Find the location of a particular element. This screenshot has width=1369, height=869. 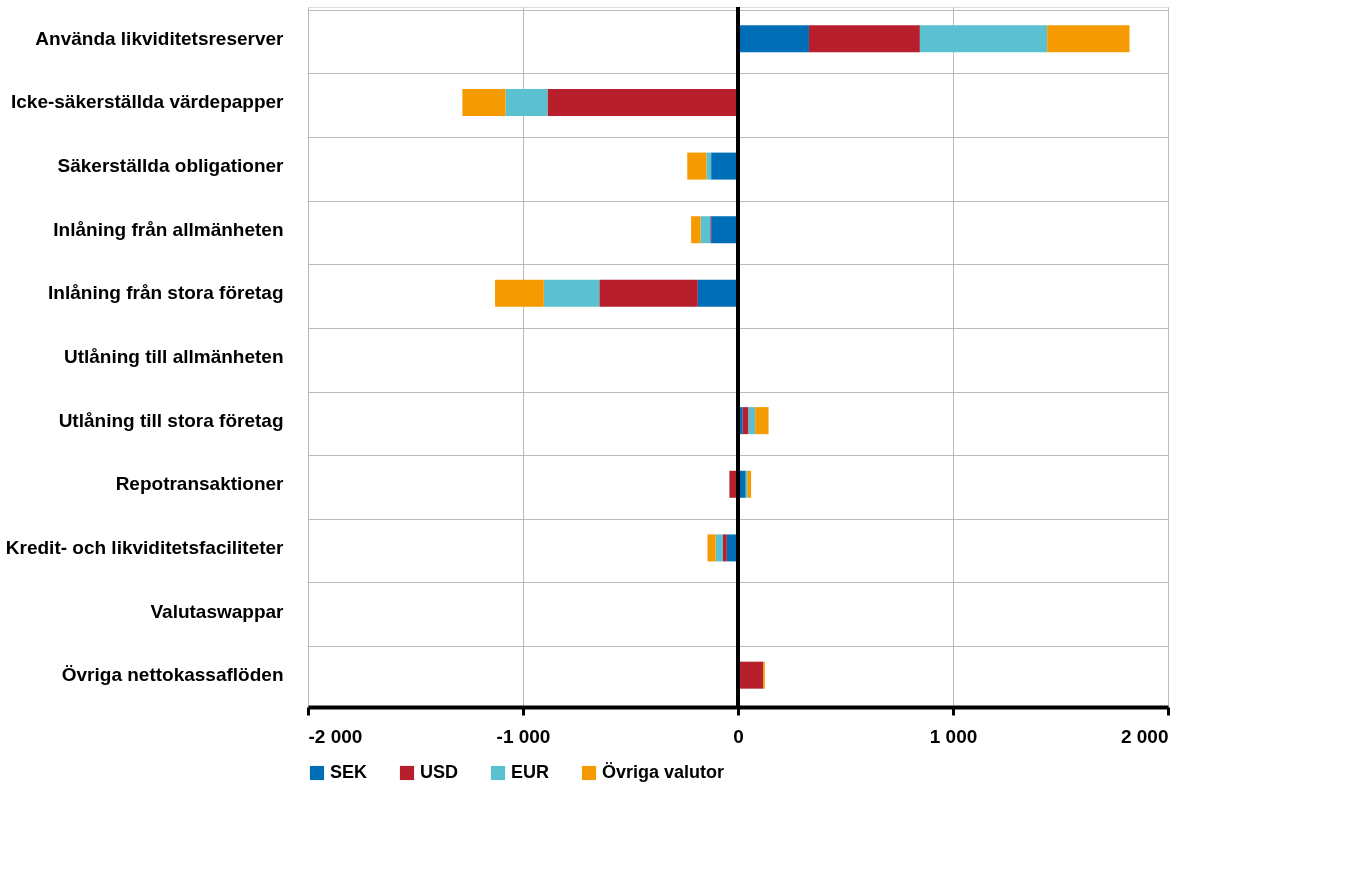

y-tick-label: Inlåning från stora företag is located at coordinates (166, 293).